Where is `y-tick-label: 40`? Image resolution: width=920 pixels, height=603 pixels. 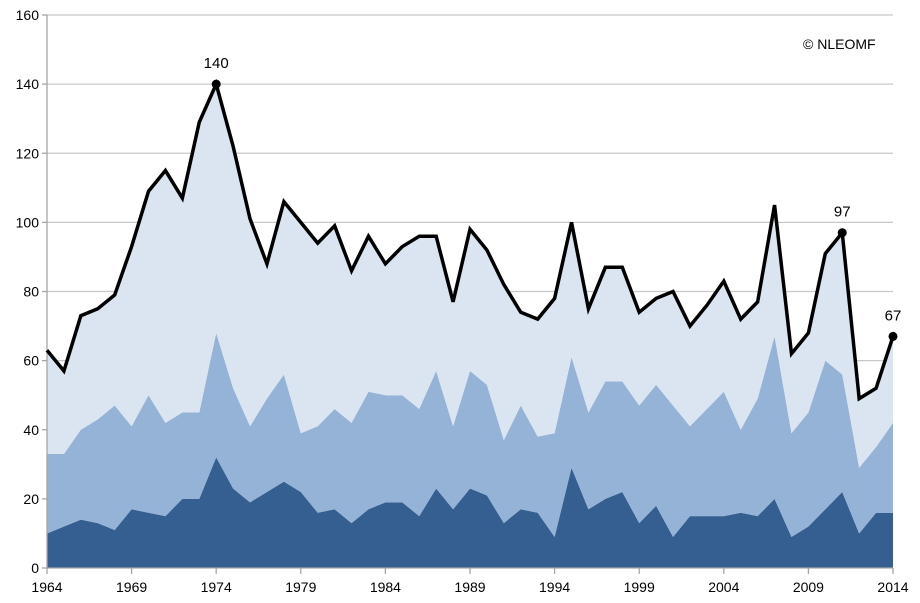
y-tick-label: 40 is located at coordinates (31, 430).